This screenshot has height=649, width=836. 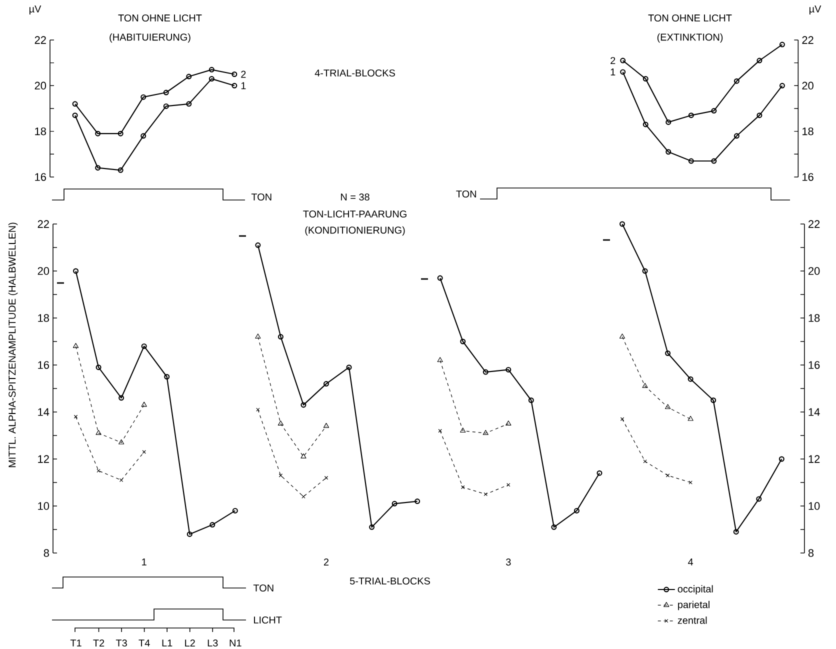 What do you see at coordinates (167, 643) in the screenshot?
I see `text: L1` at bounding box center [167, 643].